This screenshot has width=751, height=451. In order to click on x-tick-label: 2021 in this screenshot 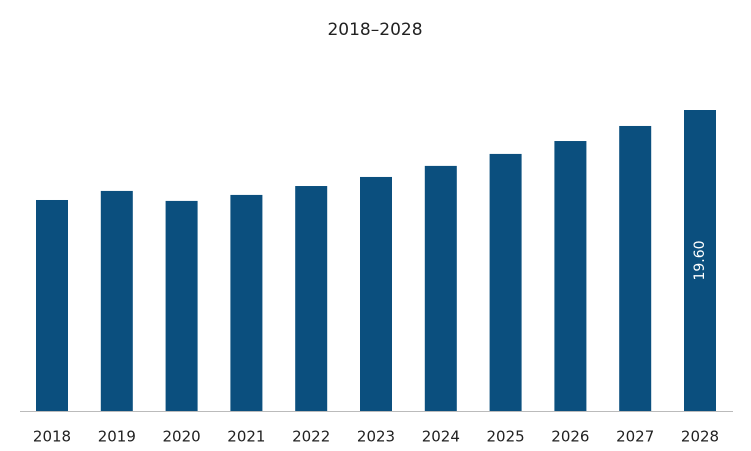, I will do `click(246, 437)`.